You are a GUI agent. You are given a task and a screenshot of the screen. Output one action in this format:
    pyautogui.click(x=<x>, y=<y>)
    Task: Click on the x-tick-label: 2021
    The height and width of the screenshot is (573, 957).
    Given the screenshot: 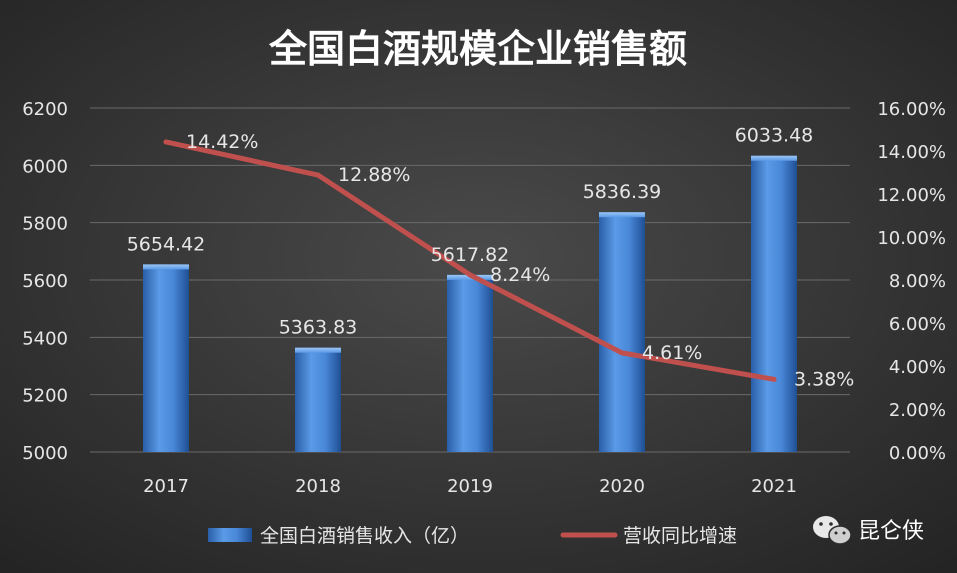 What is the action you would take?
    pyautogui.click(x=774, y=486)
    